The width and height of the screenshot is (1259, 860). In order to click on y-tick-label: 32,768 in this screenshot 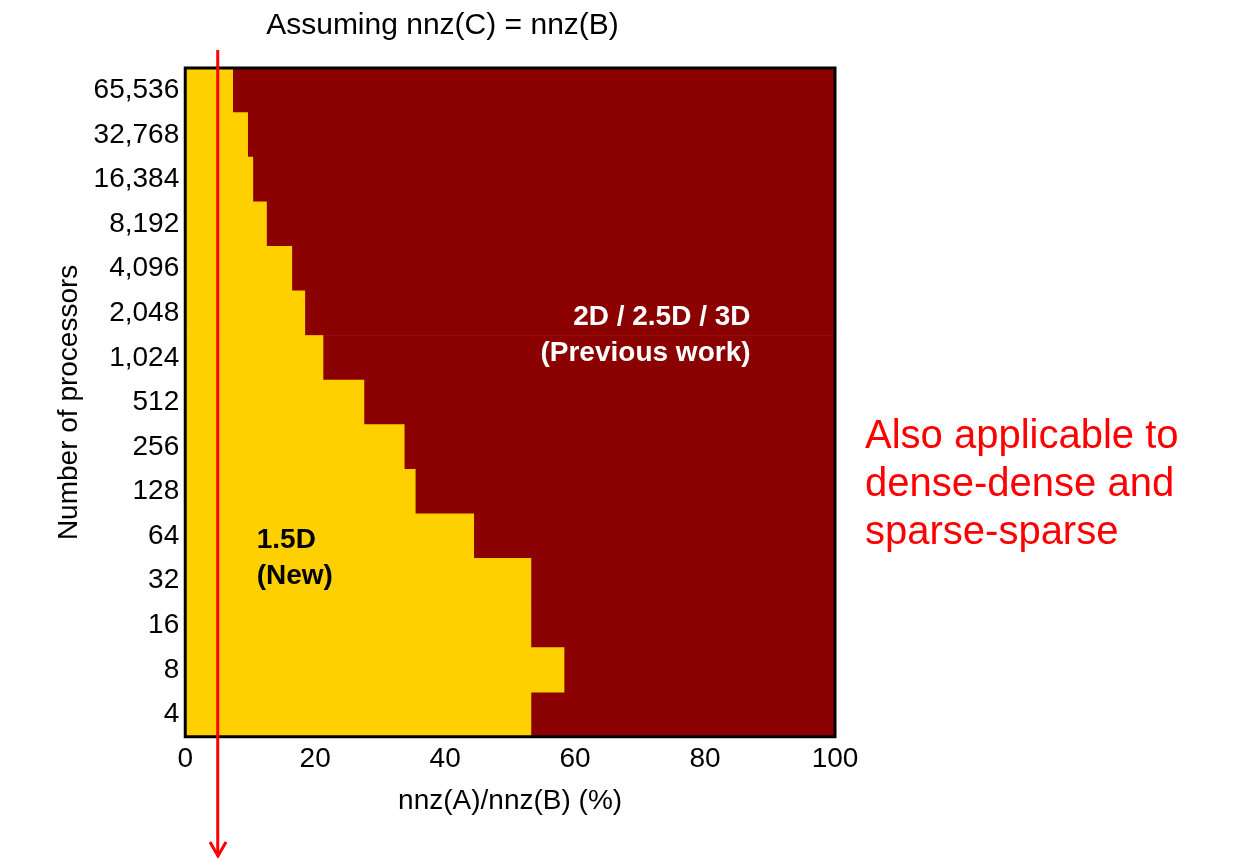, I will do `click(136, 133)`.